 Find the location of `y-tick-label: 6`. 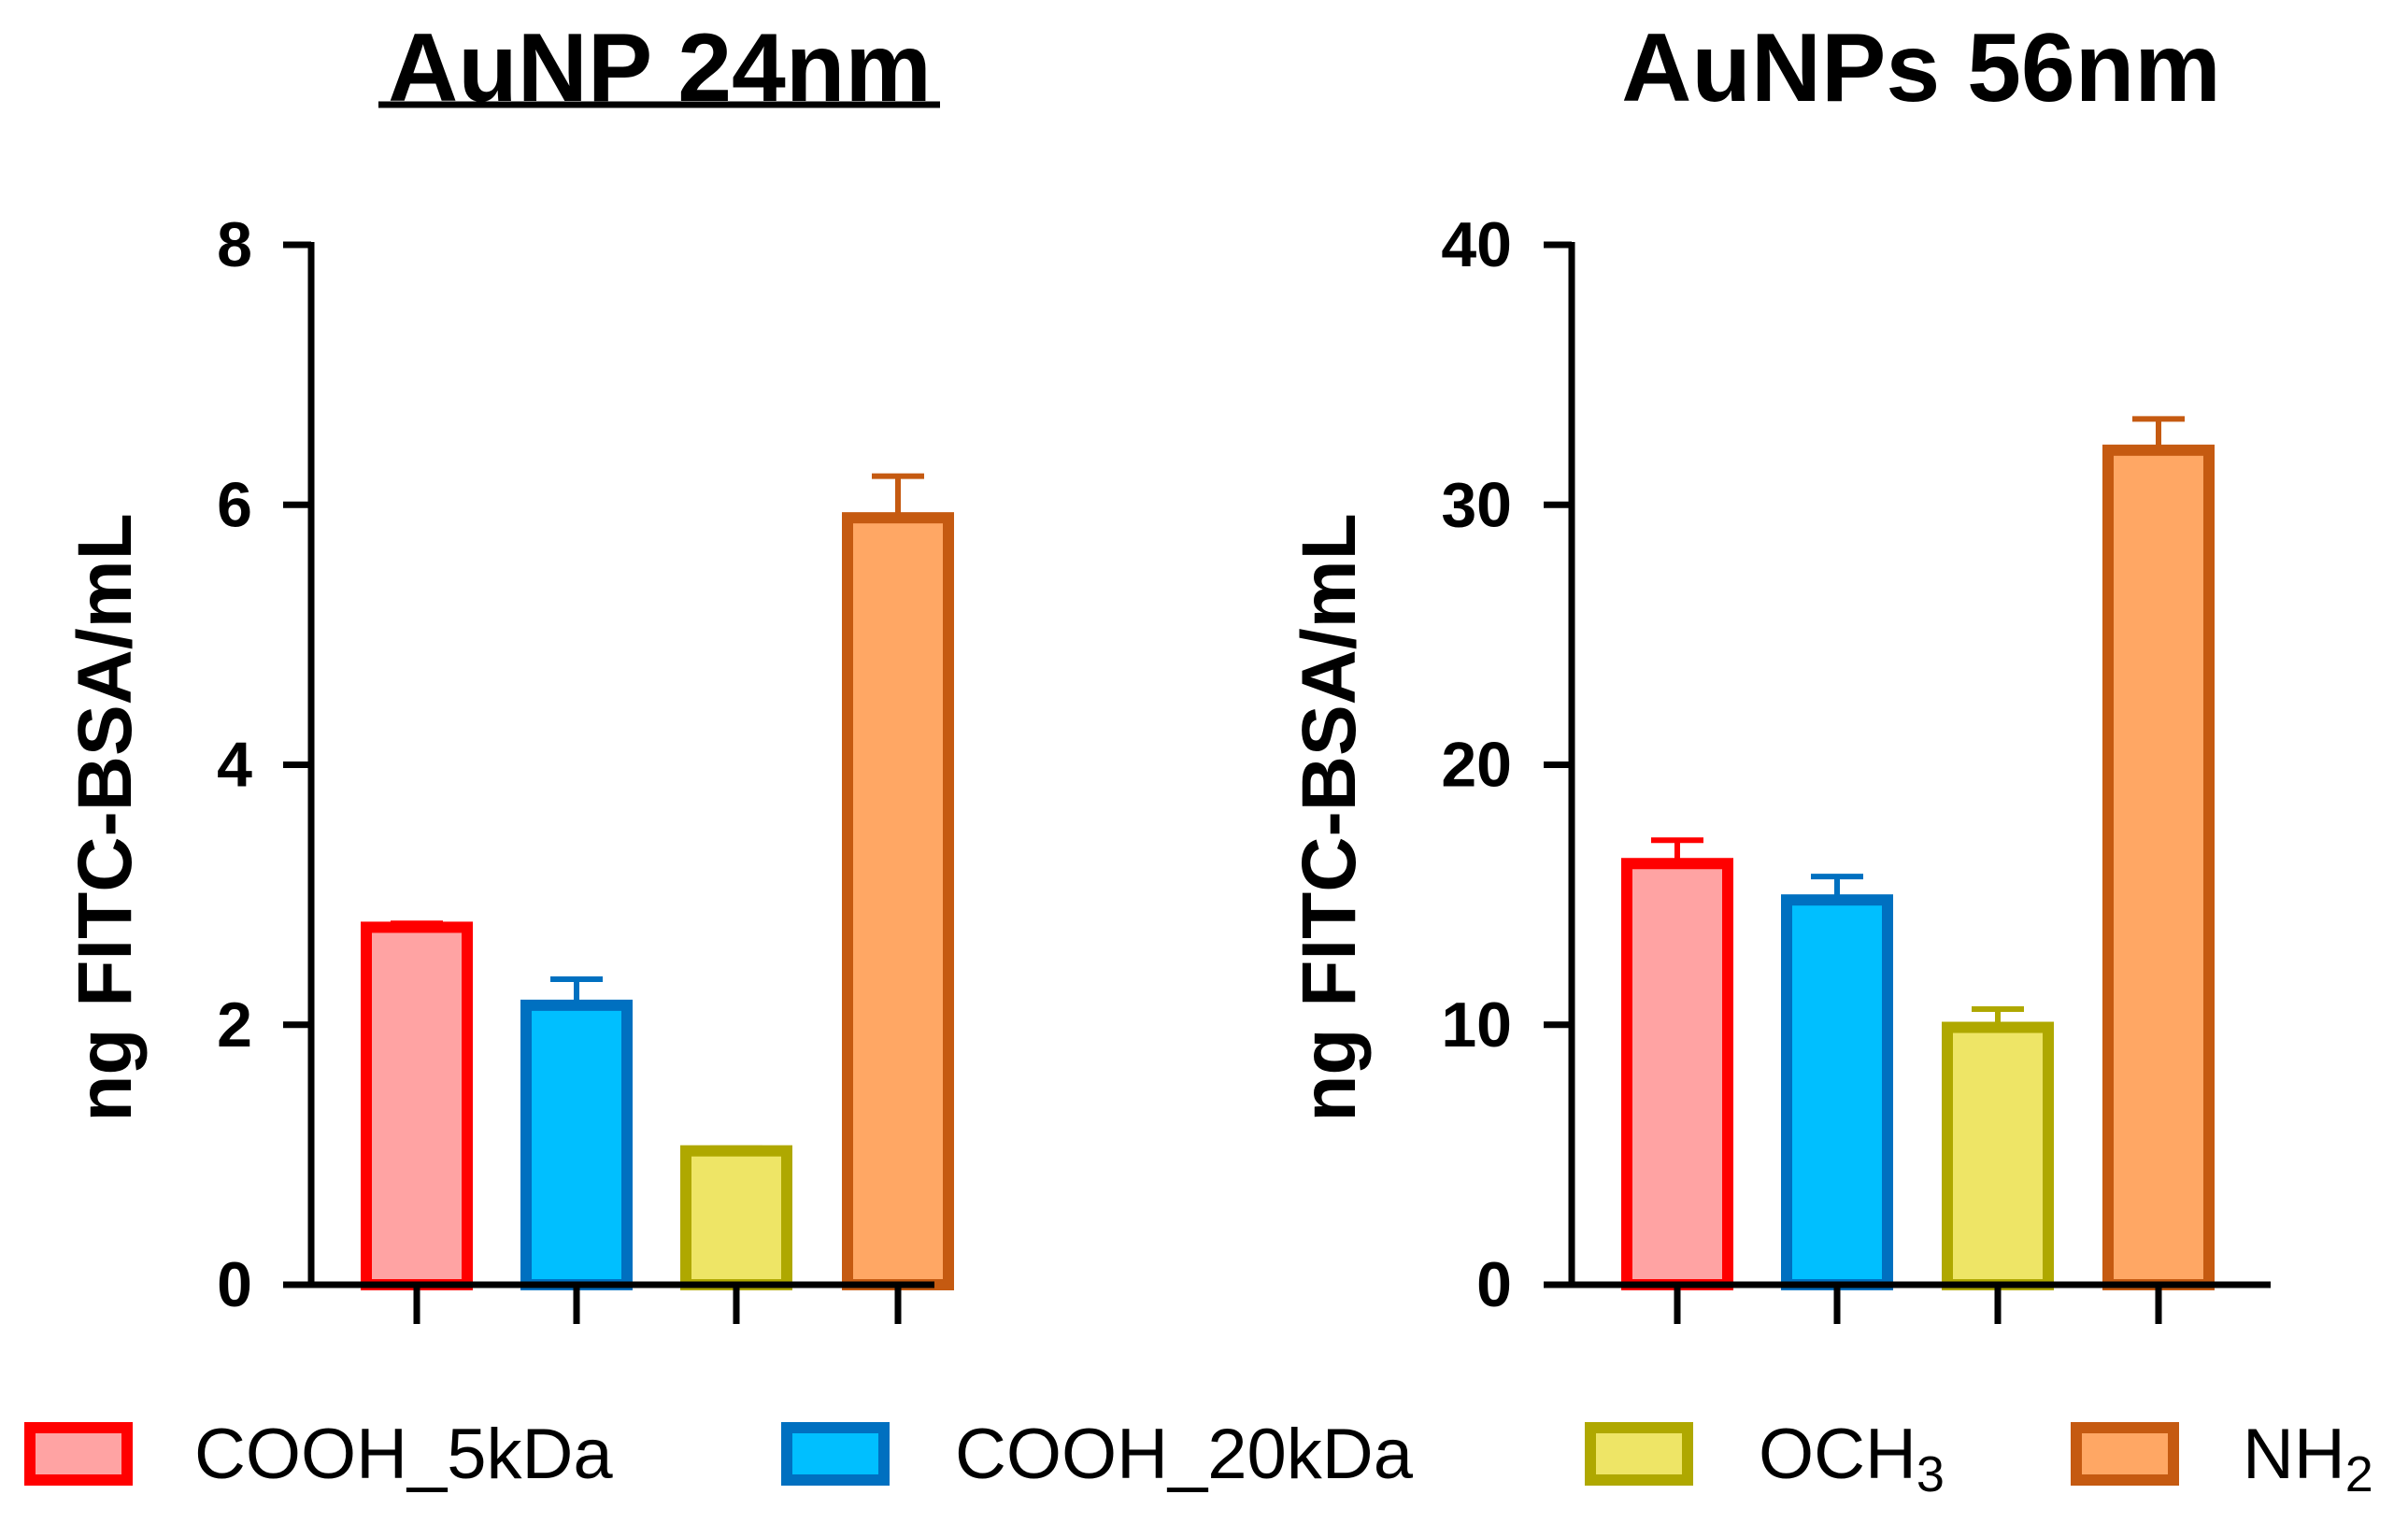

y-tick-label: 6 is located at coordinates (234, 505).